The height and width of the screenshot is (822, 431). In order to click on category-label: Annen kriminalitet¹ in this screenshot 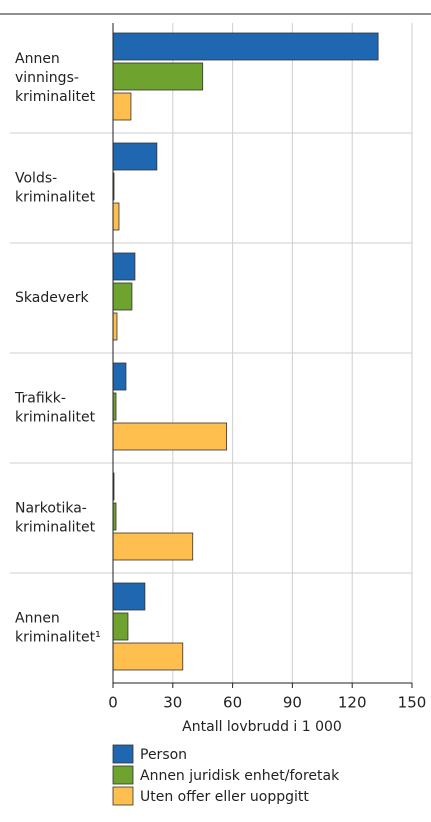, I will do `click(58, 628)`.